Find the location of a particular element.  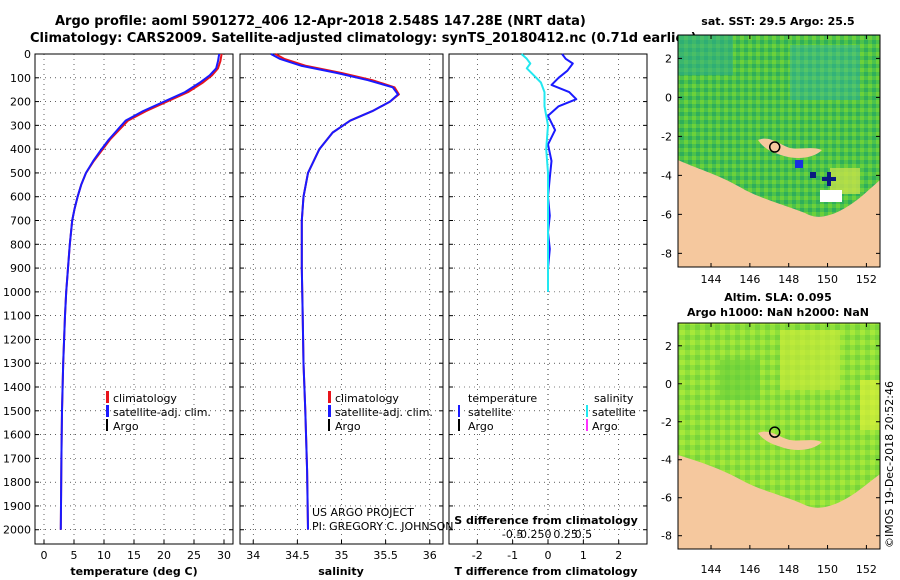

difference-xlabel-t: T difference from climatology is located at coordinates (545, 571).